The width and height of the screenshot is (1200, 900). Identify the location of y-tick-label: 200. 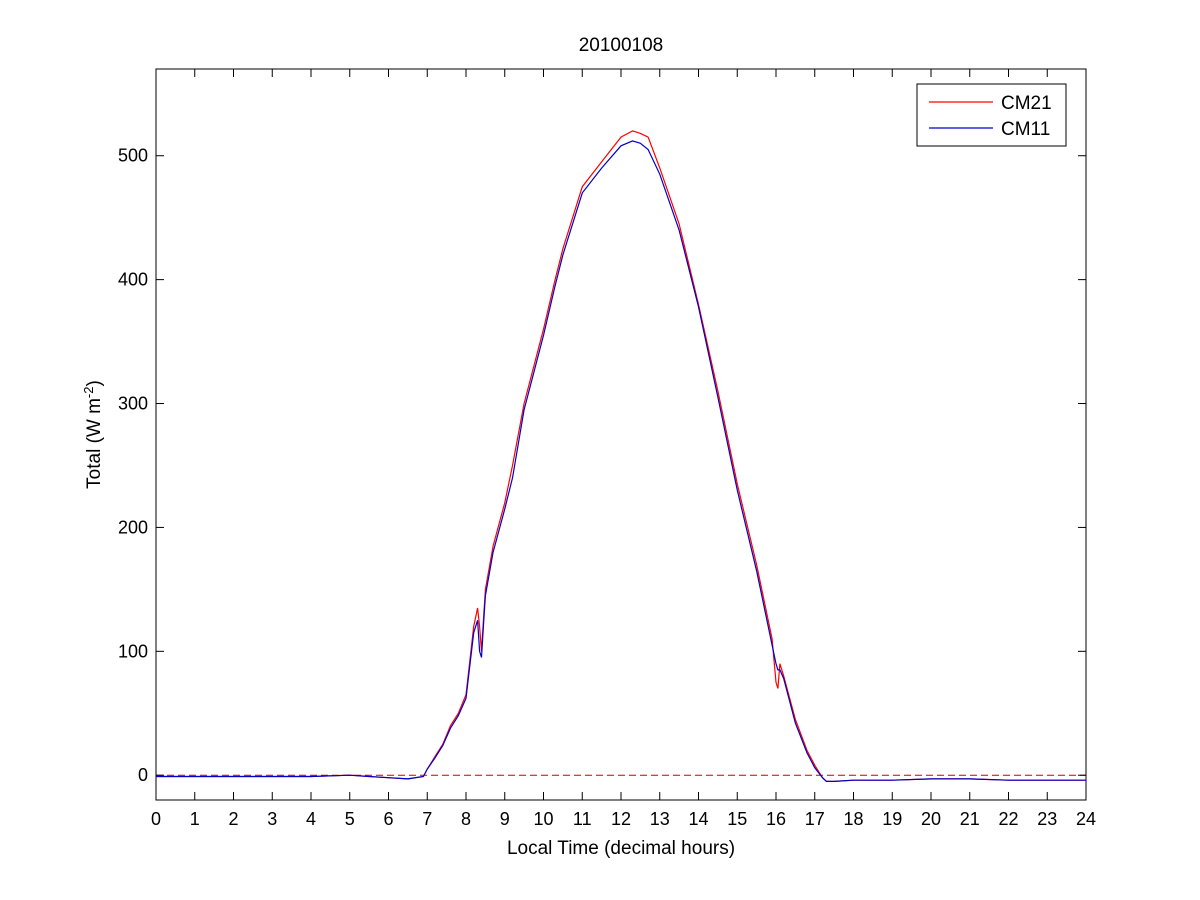
(133, 527).